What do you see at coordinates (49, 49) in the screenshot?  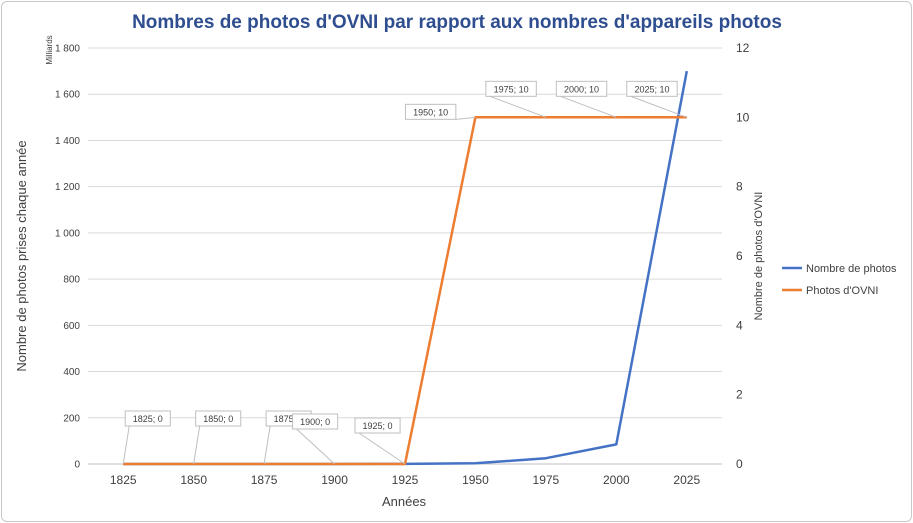 I see `y-axis-left-unit: Milliards` at bounding box center [49, 49].